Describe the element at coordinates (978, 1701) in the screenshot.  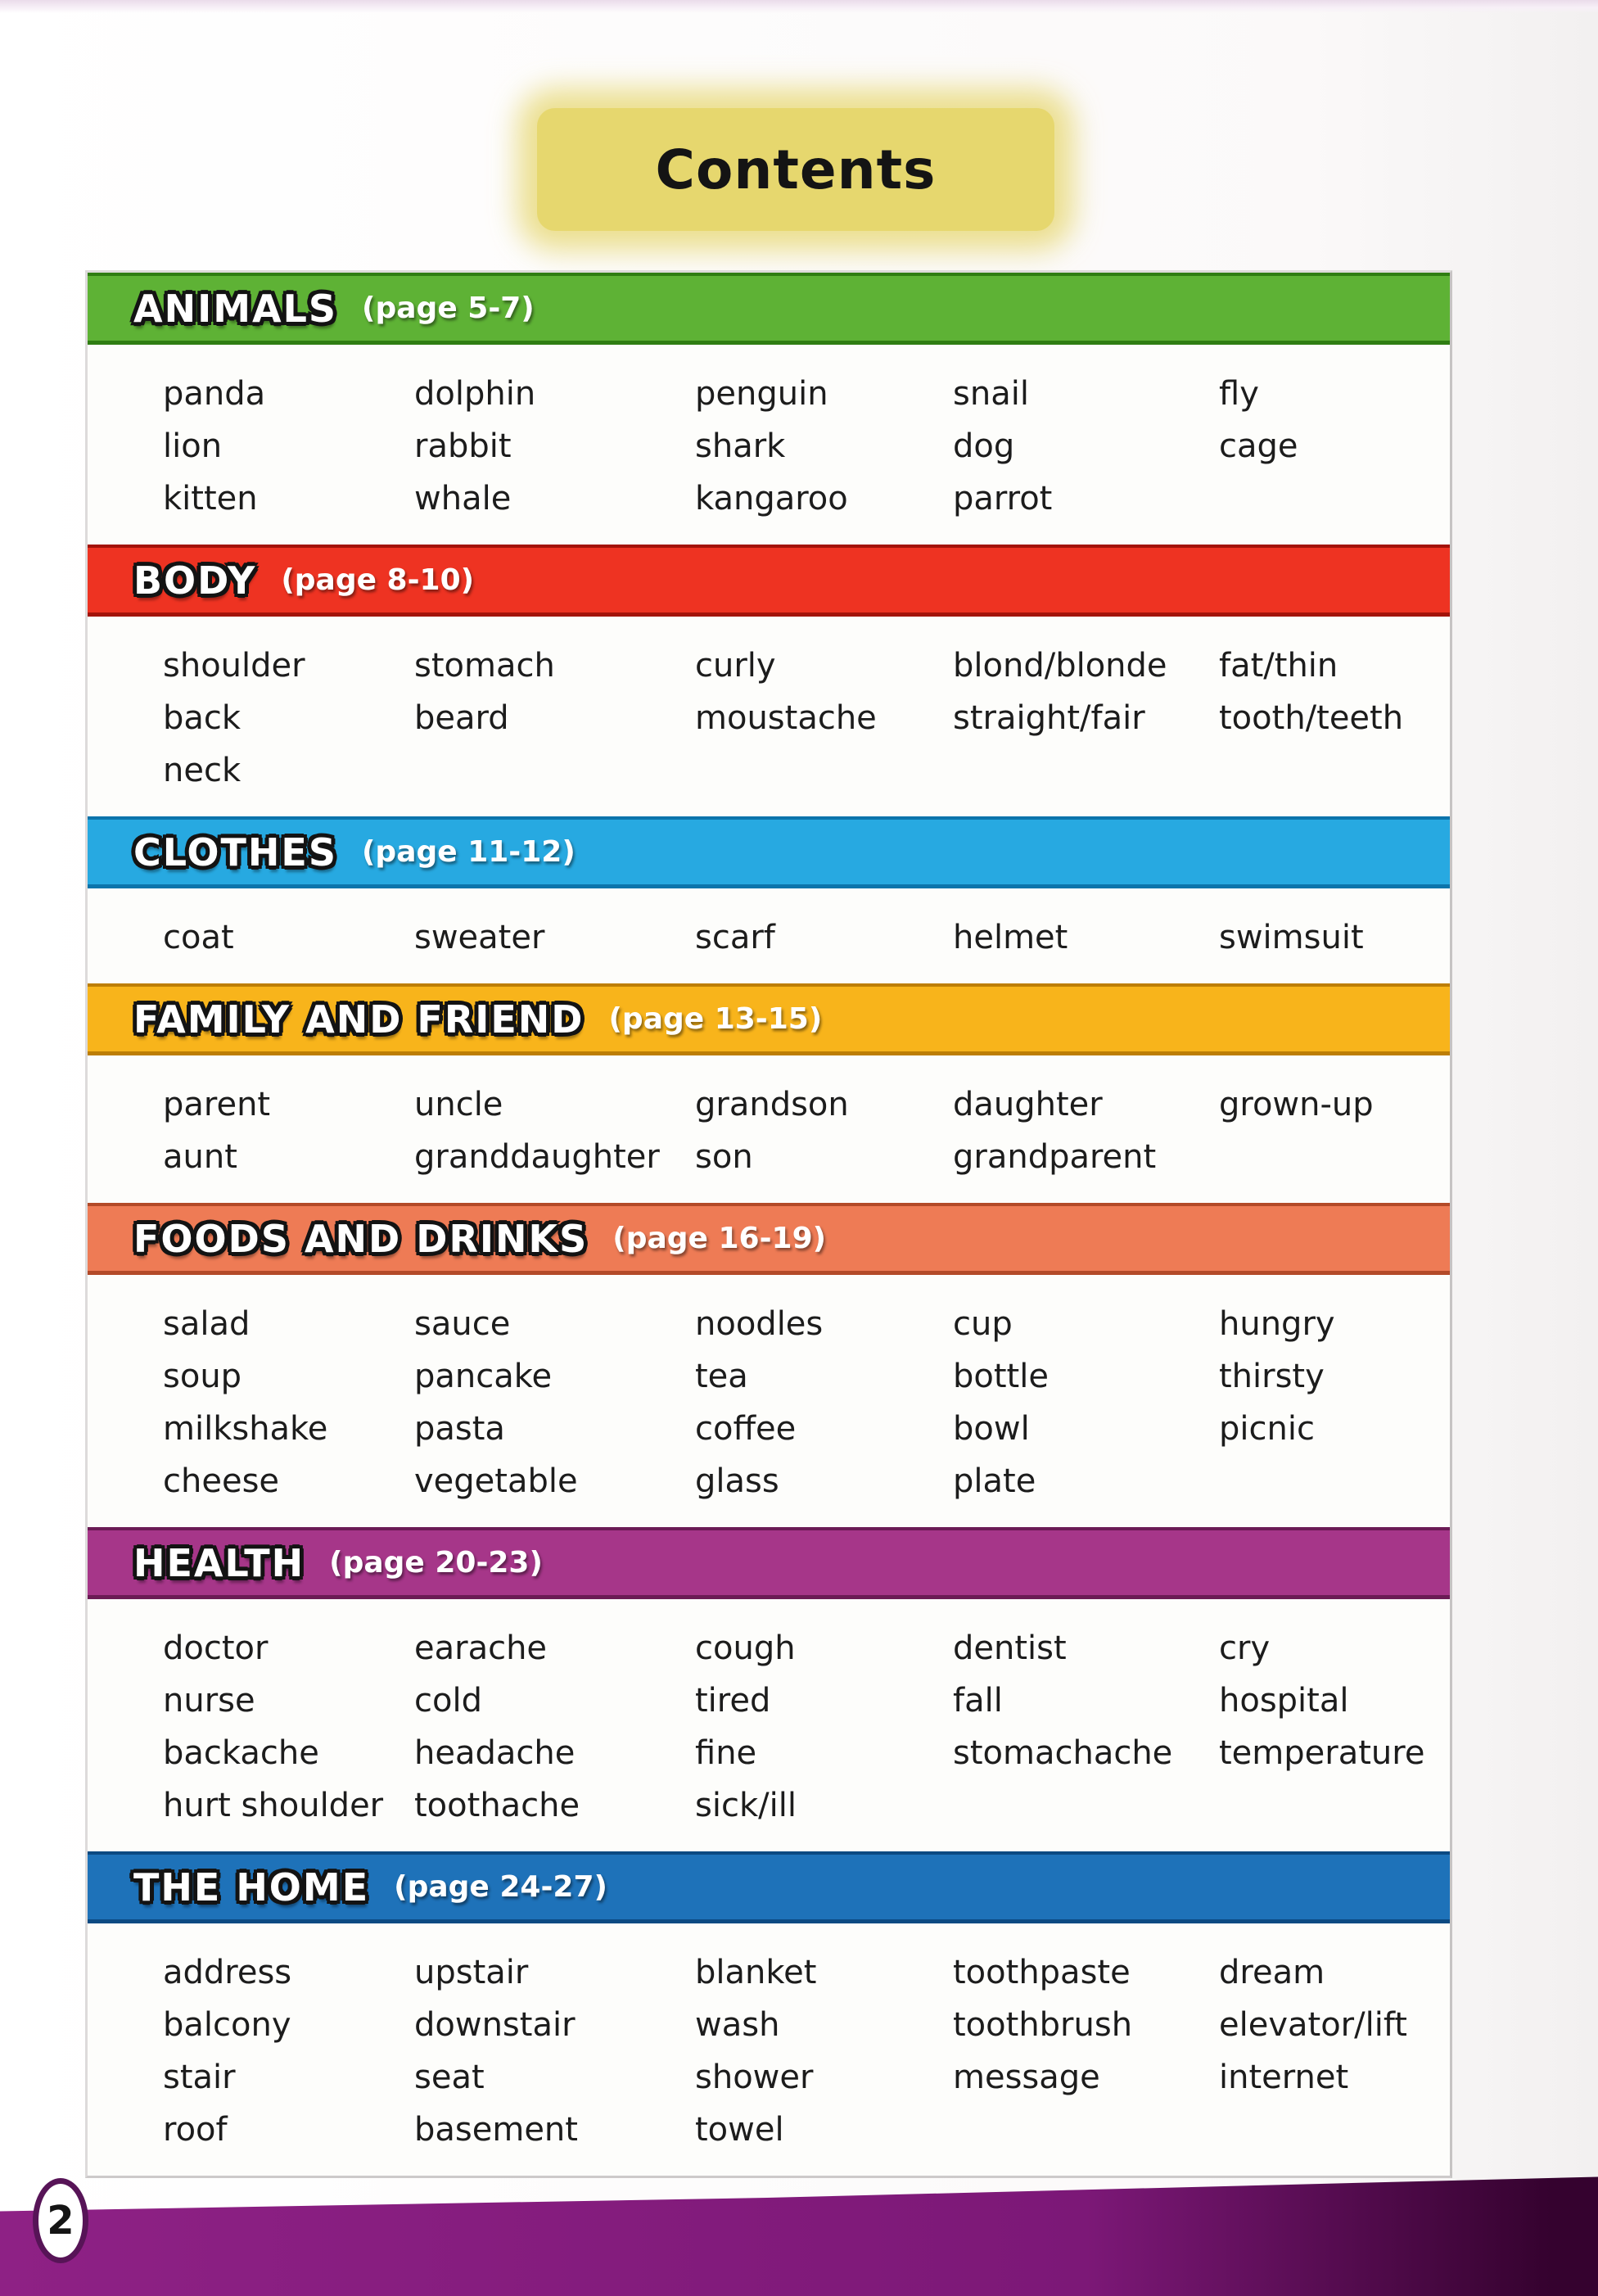
I see `word: fall` at that location.